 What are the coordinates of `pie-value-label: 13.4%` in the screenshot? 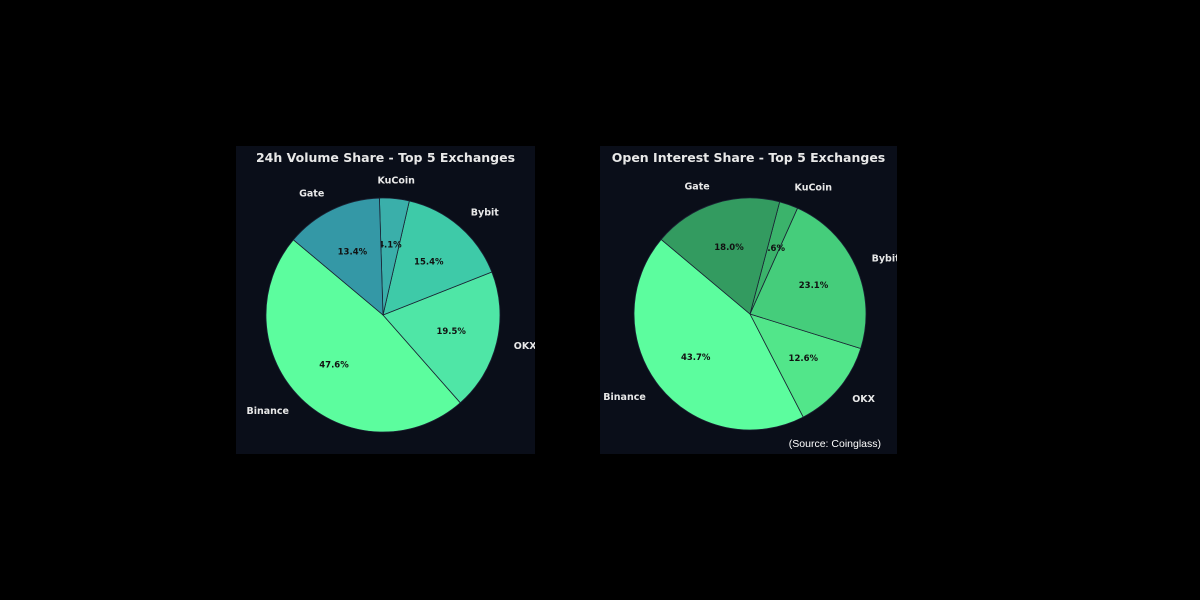 It's located at (353, 252).